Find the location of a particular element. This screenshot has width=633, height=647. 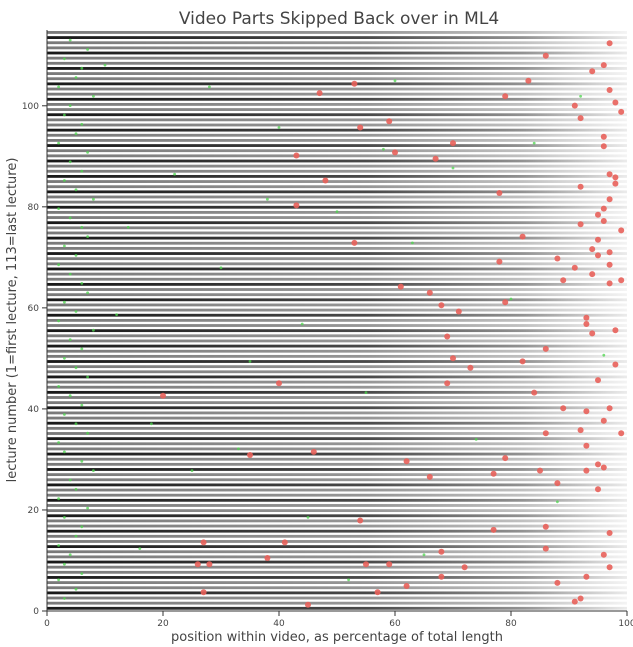

x-ticks: 0 20 40 60 80 100 is located at coordinates (338, 620).